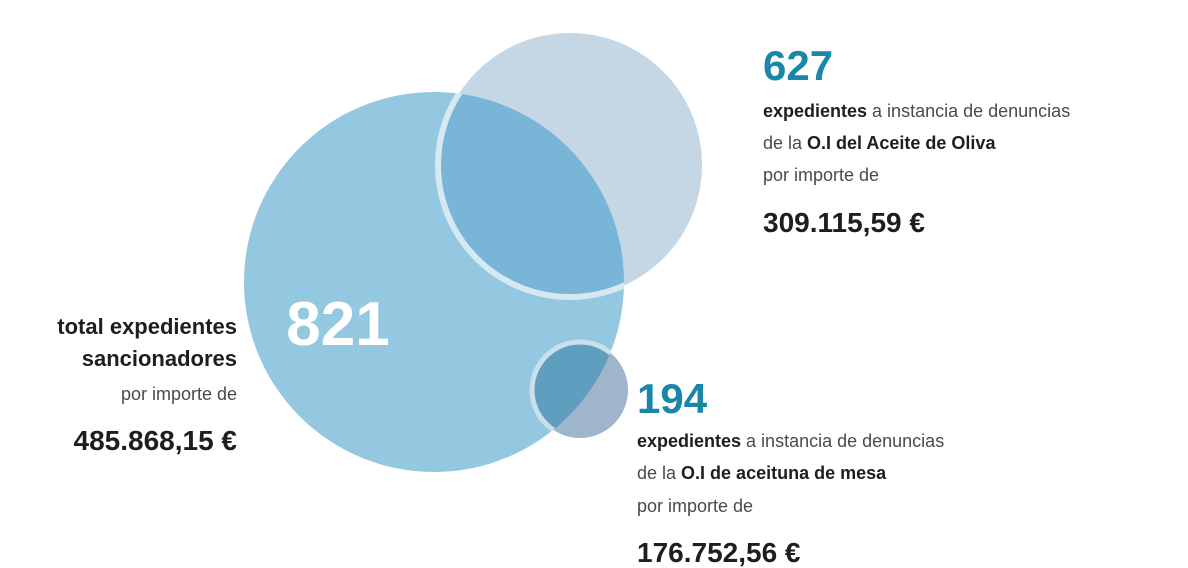 This screenshot has height=568, width=1188. I want to click on oil-line: de la O.I del Aceite de Oliva, so click(879, 143).